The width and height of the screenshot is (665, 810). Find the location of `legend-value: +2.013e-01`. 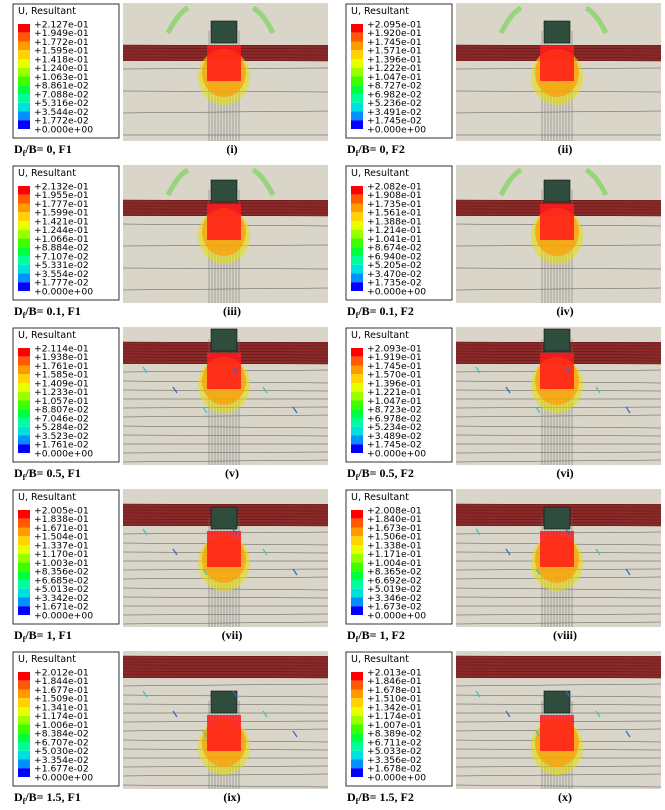

legend-value: +2.013e-01 is located at coordinates (394, 672).